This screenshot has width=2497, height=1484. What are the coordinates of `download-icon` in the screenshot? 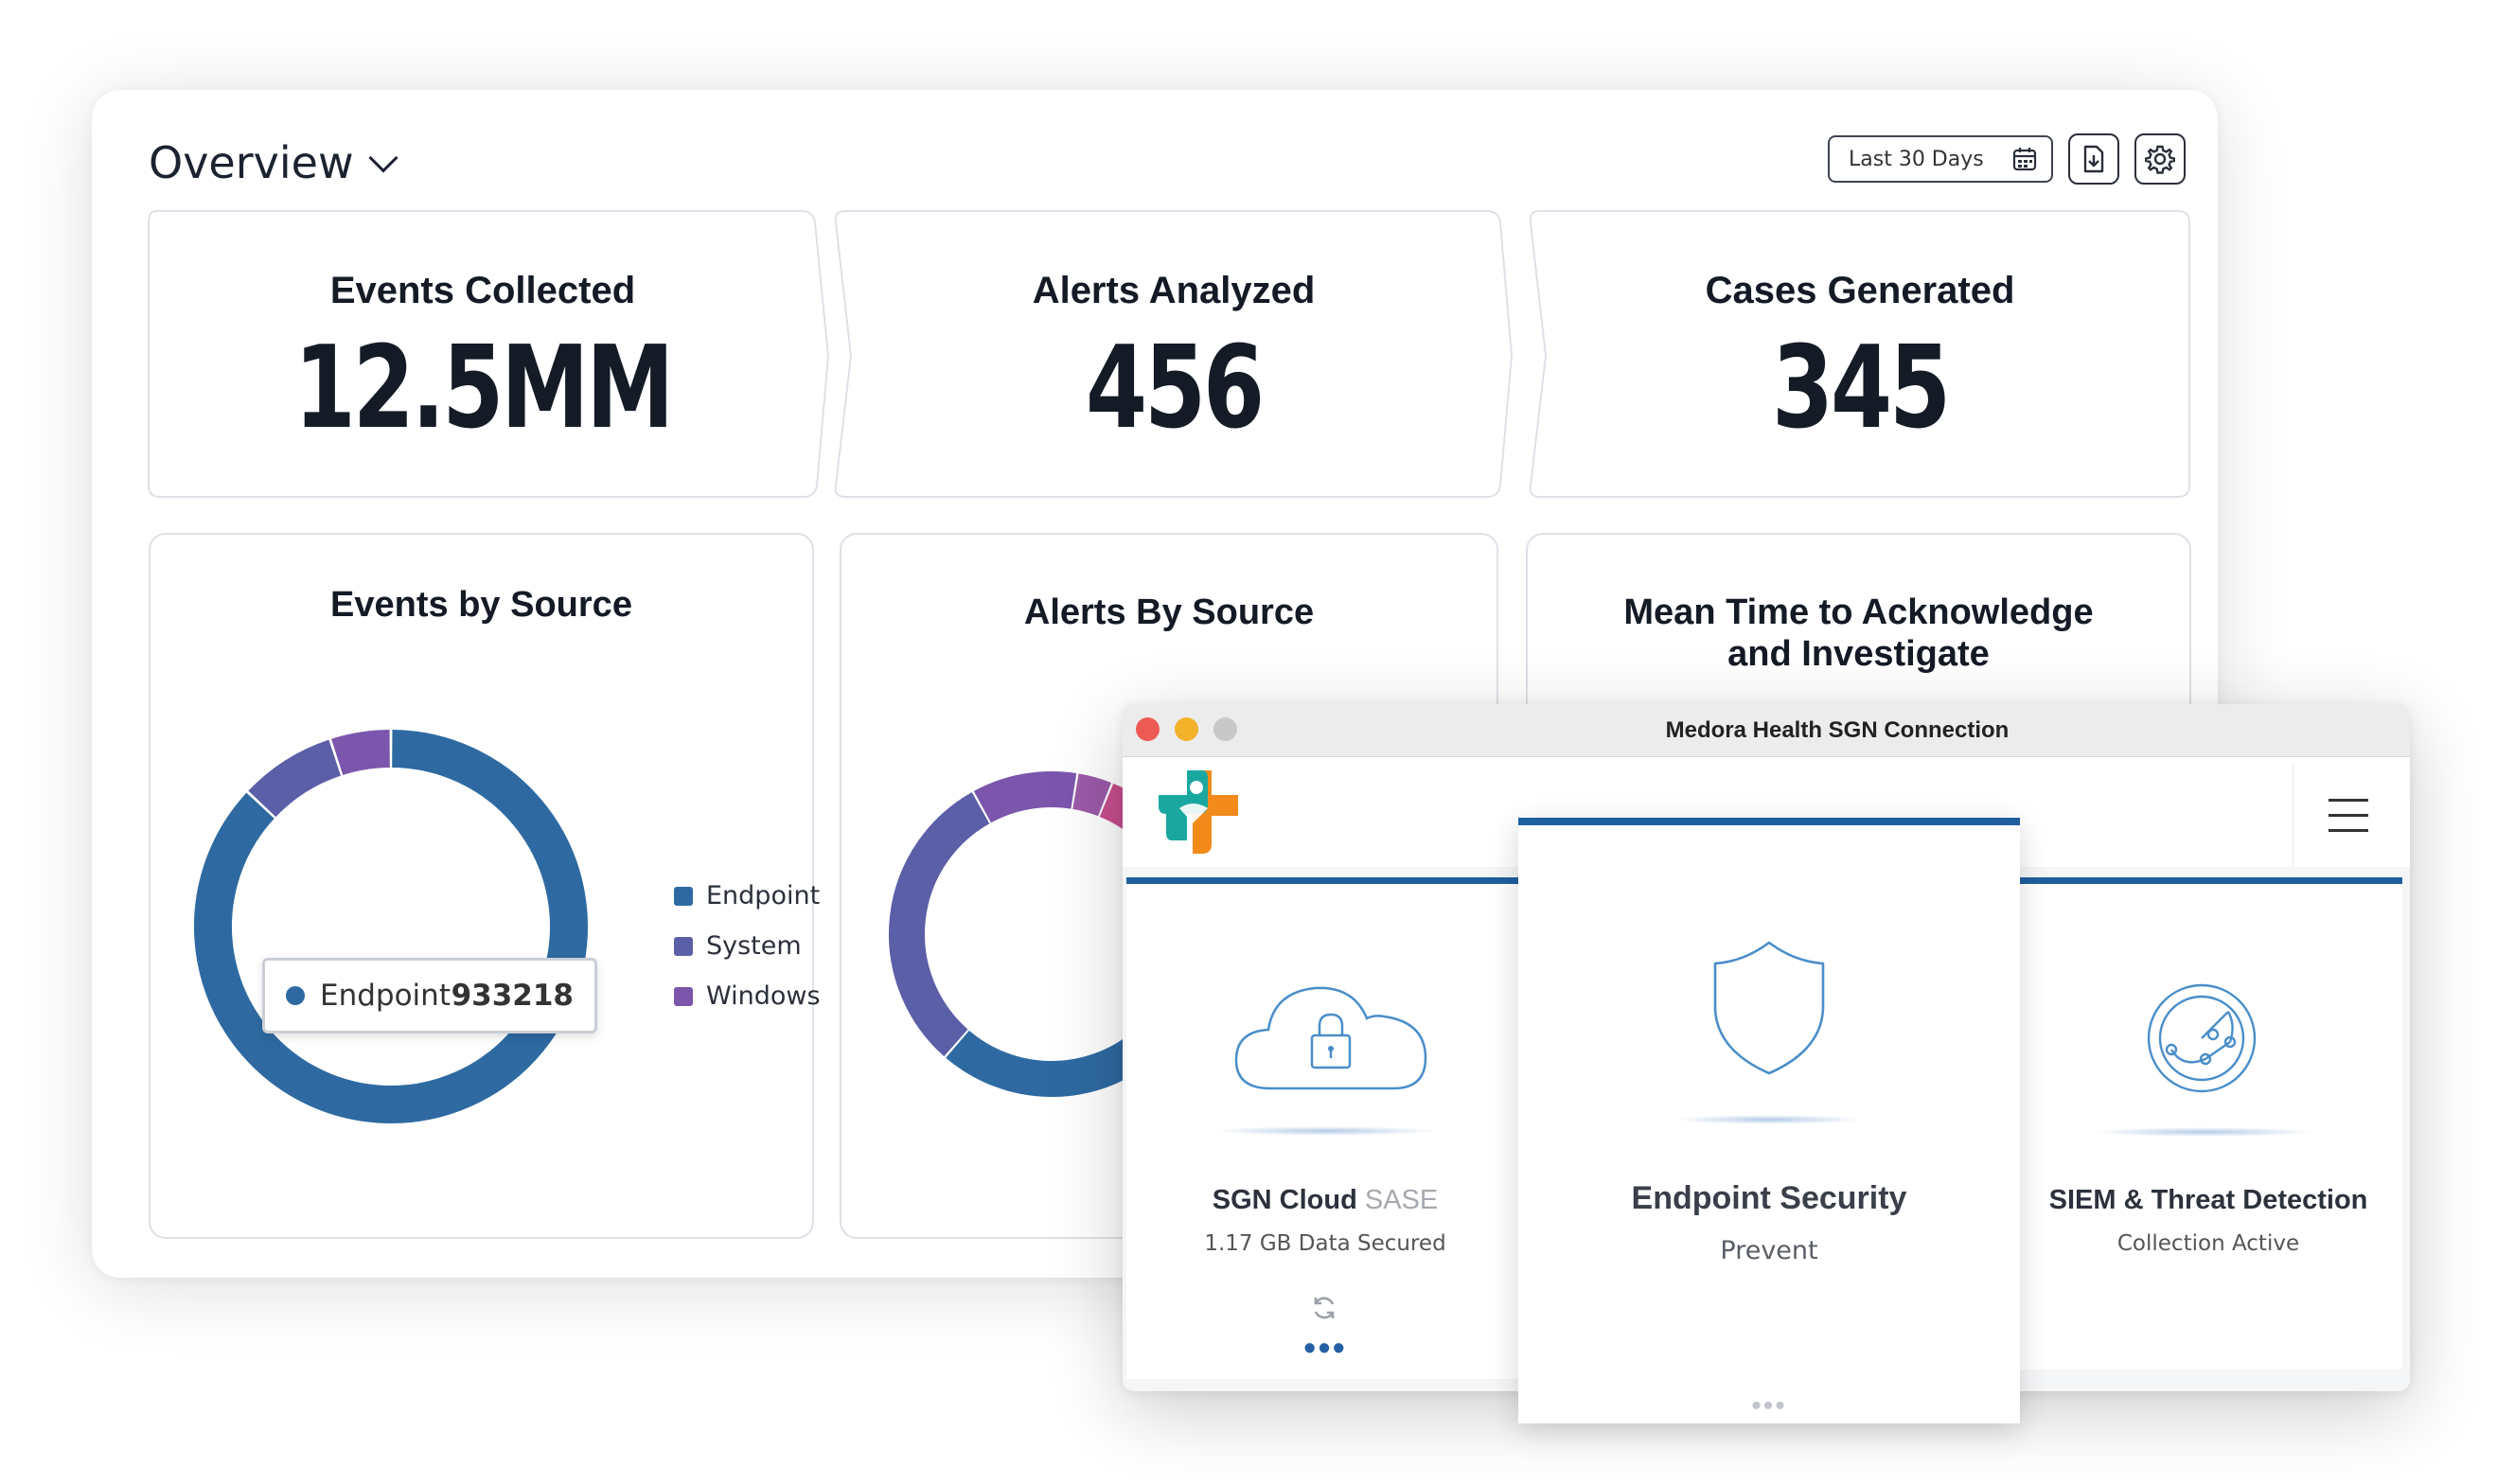 It's located at (2093, 159).